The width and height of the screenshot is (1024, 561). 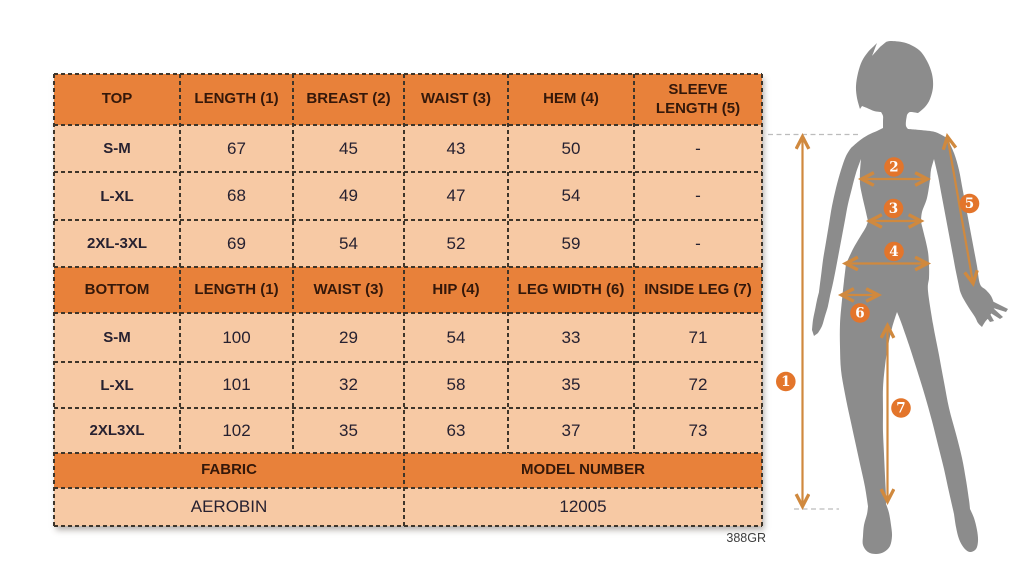 I want to click on fabric-value: AEROBIN, so click(x=229, y=507).